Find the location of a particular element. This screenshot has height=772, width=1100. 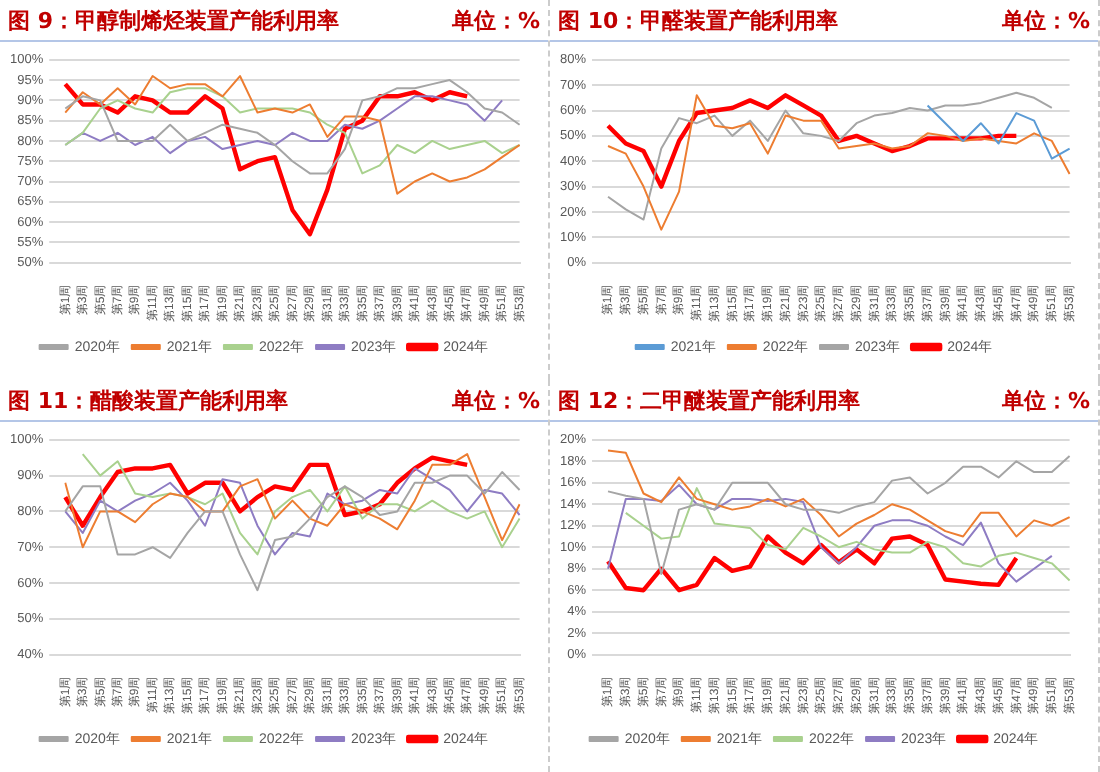

chart-title: 图 11：醋酸装置产能利用率 is located at coordinates (148, 400).